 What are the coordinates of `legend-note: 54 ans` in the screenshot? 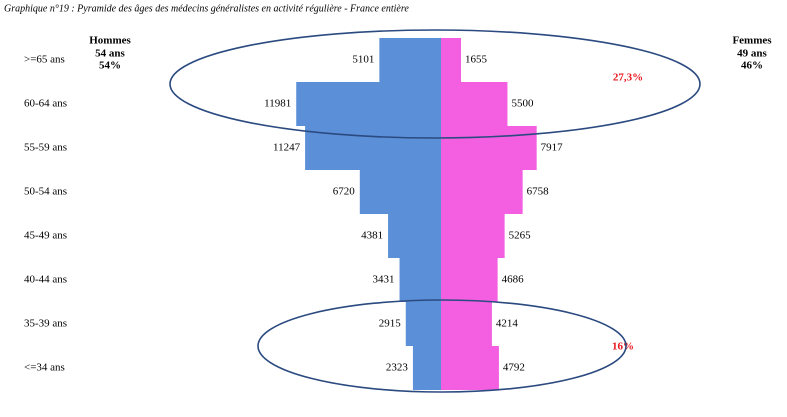 It's located at (110, 54).